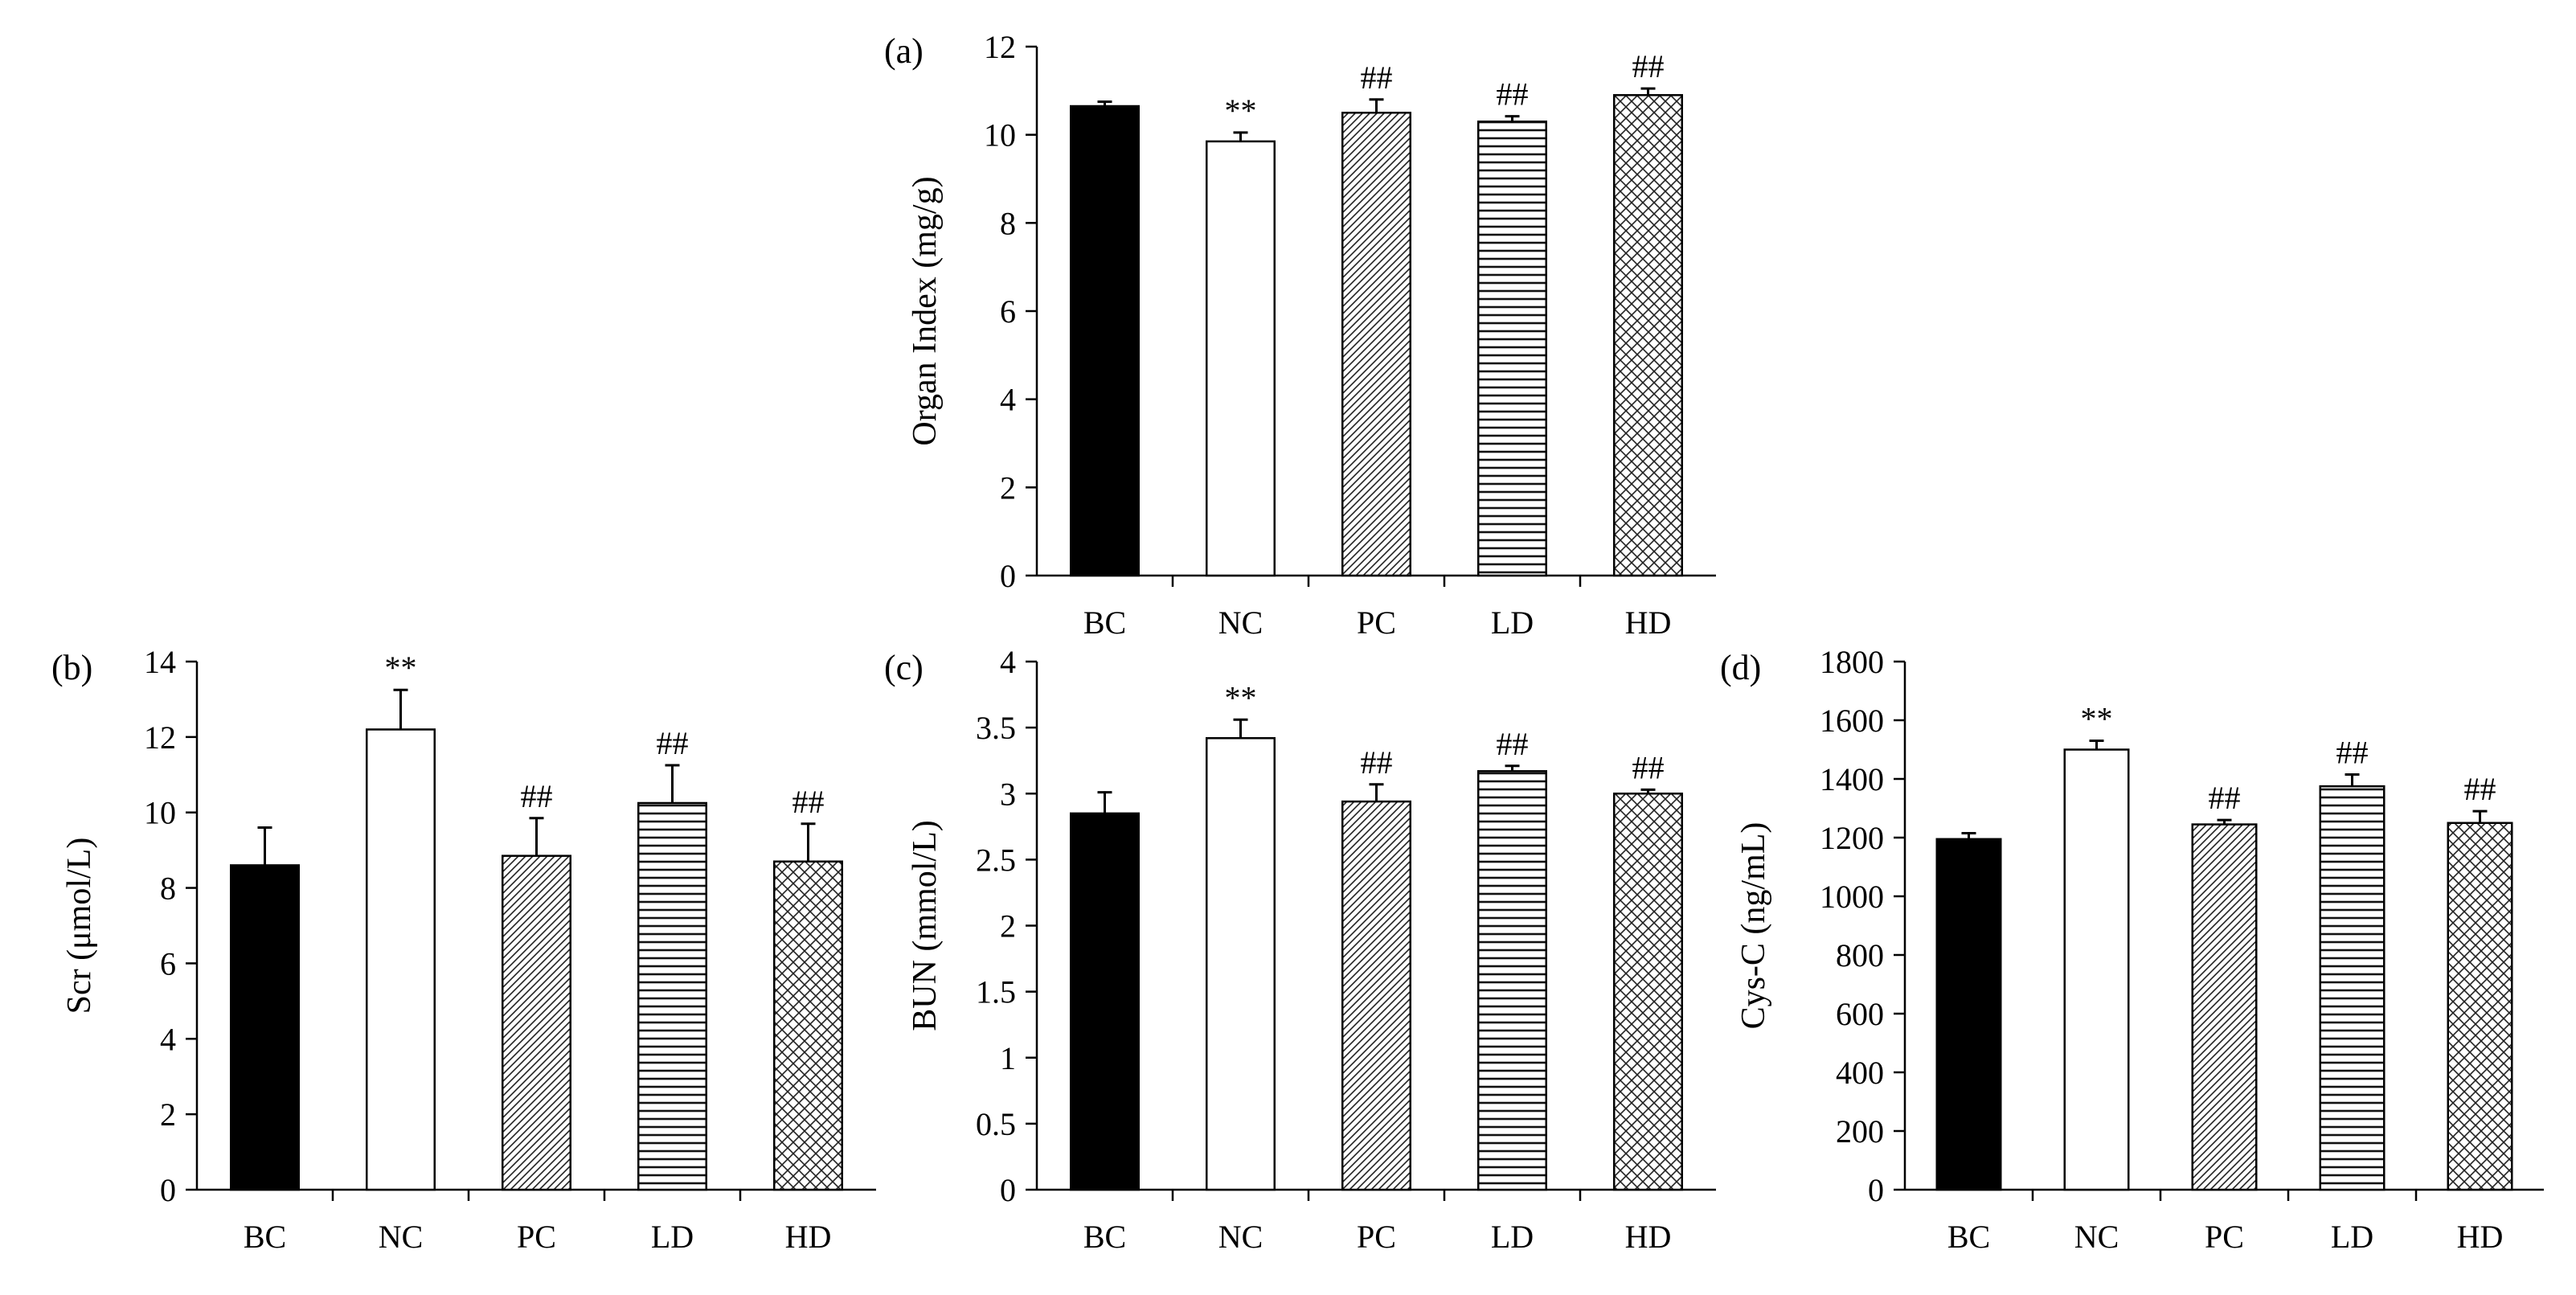 This screenshot has width=2576, height=1295. I want to click on y-tick-label: 0.5, so click(996, 1124).